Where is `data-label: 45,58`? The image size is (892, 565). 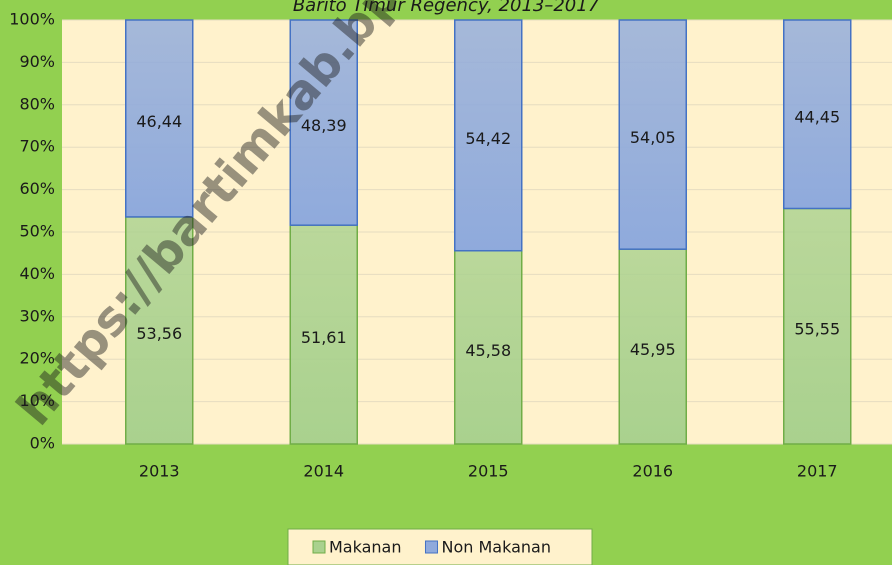 data-label: 45,58 is located at coordinates (488, 350).